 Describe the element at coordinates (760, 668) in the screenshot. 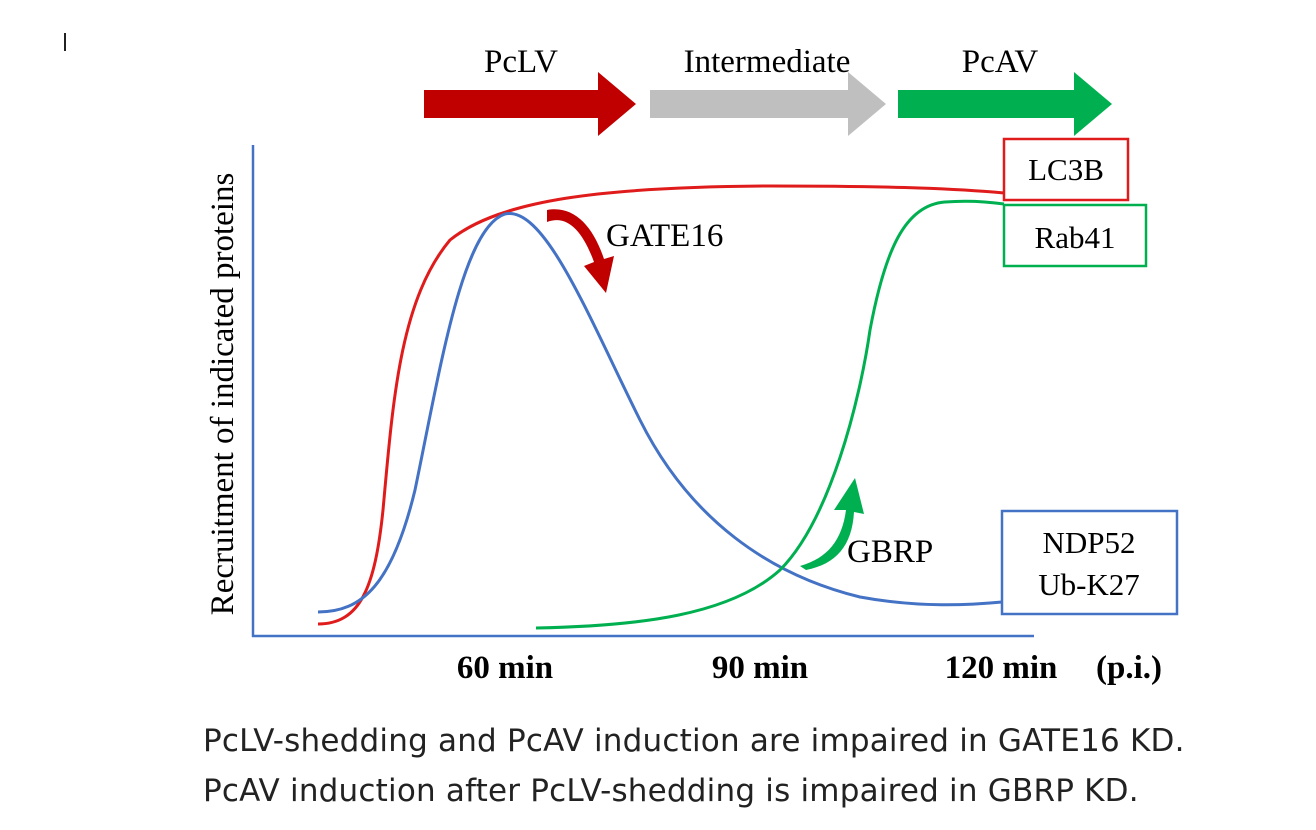

I see `x-tick-90: 90 min` at that location.